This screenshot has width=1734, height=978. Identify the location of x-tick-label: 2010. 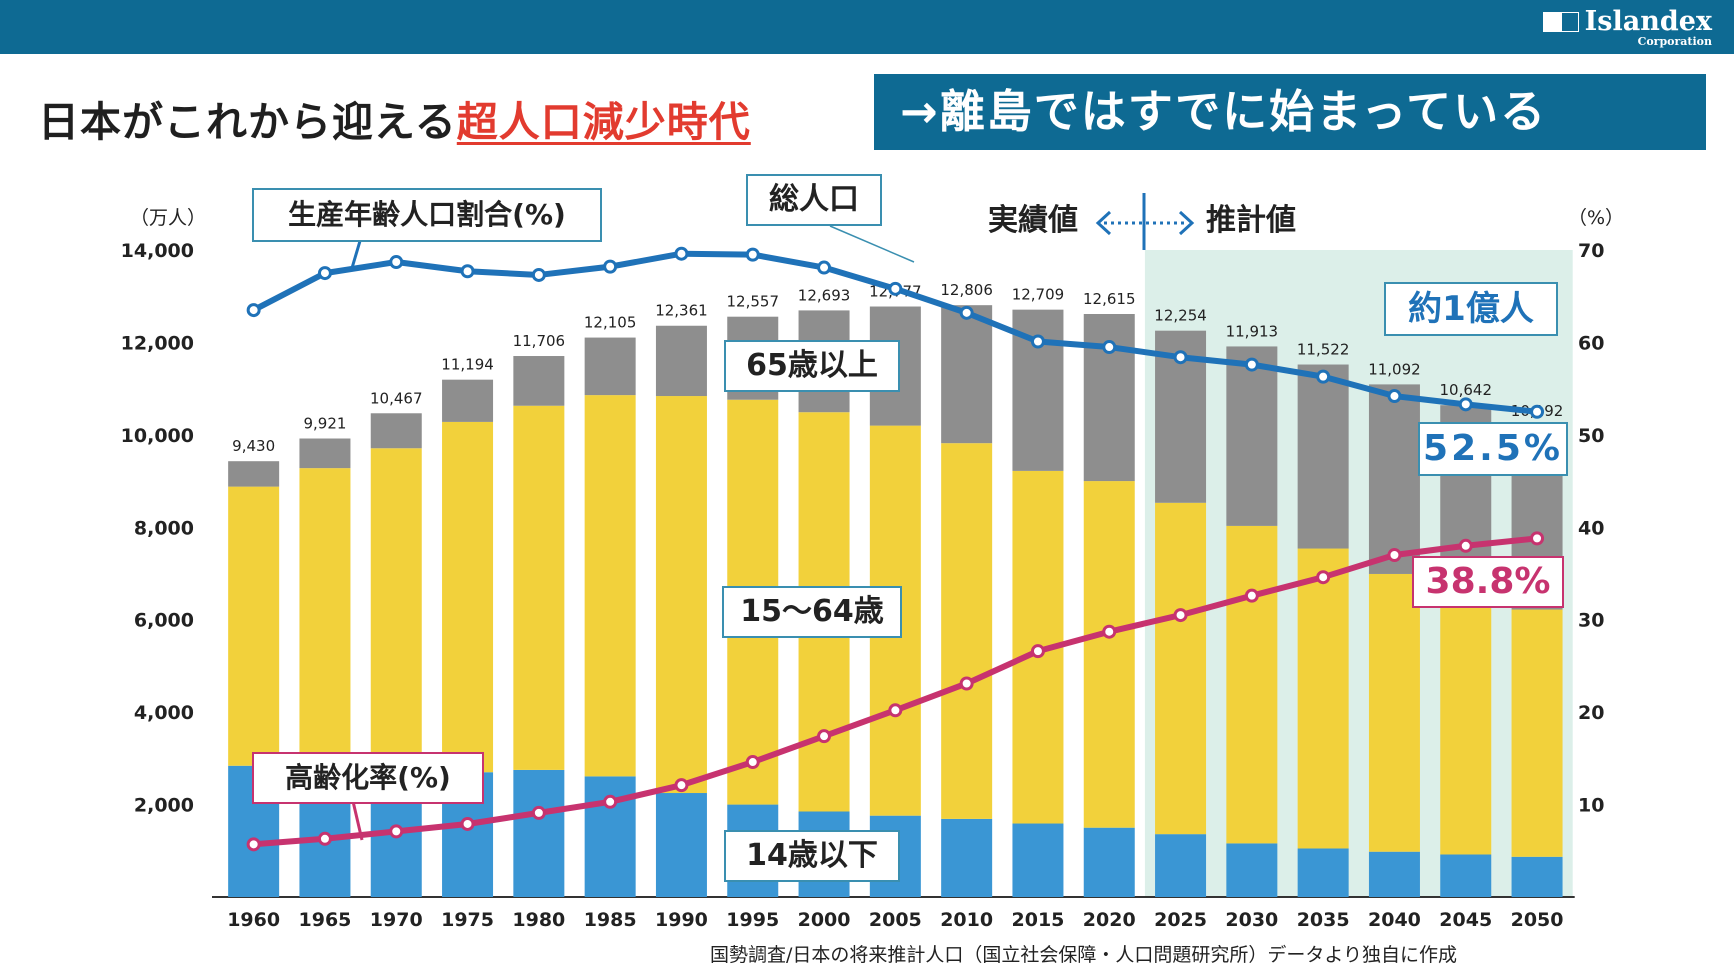
(966, 920).